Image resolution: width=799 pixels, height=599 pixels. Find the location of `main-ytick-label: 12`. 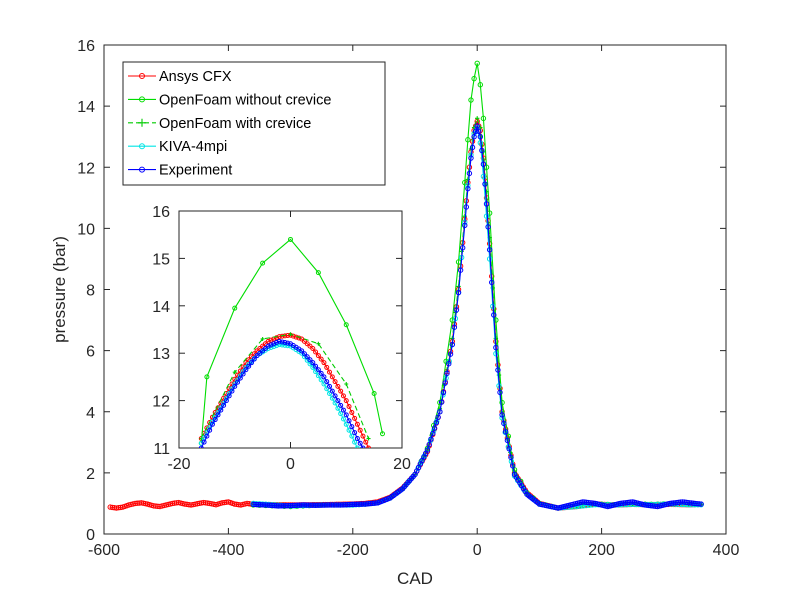

main-ytick-label: 12 is located at coordinates (86, 168).